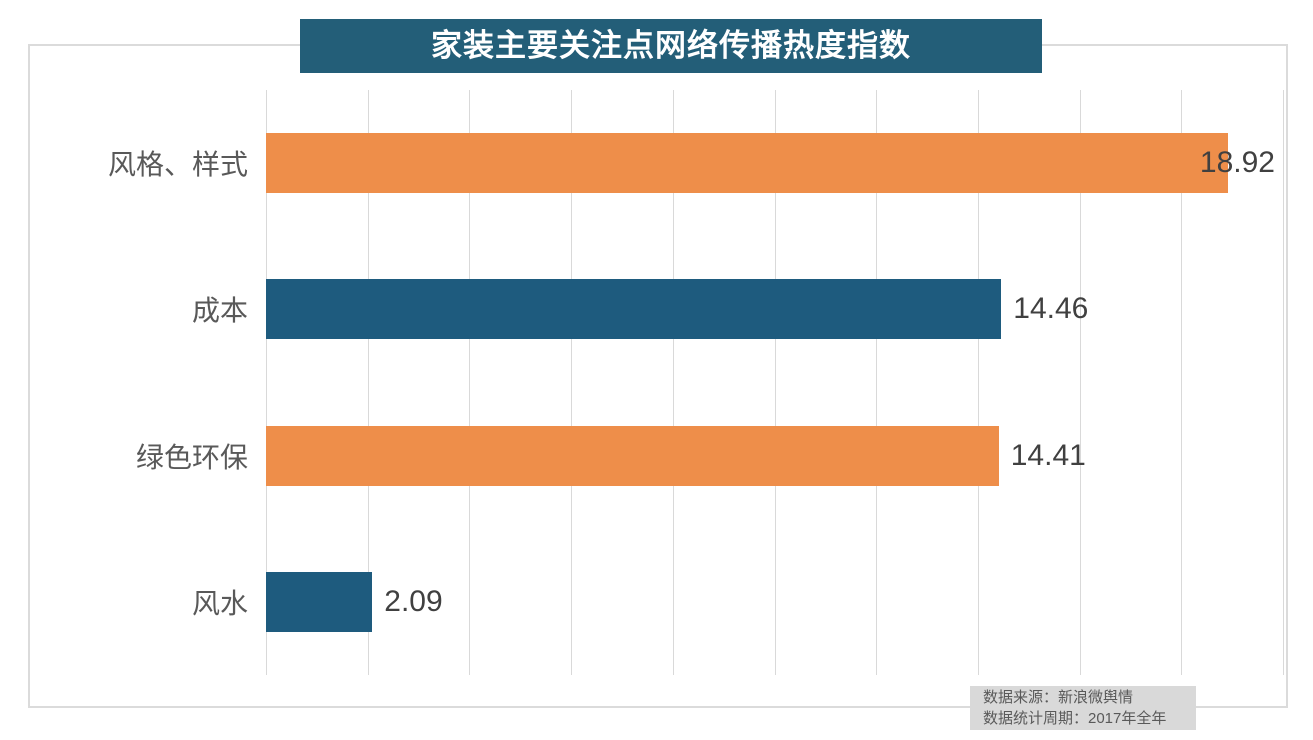 This screenshot has width=1313, height=740. Describe the element at coordinates (191, 457) in the screenshot. I see `category-label: 绿色环保` at that location.